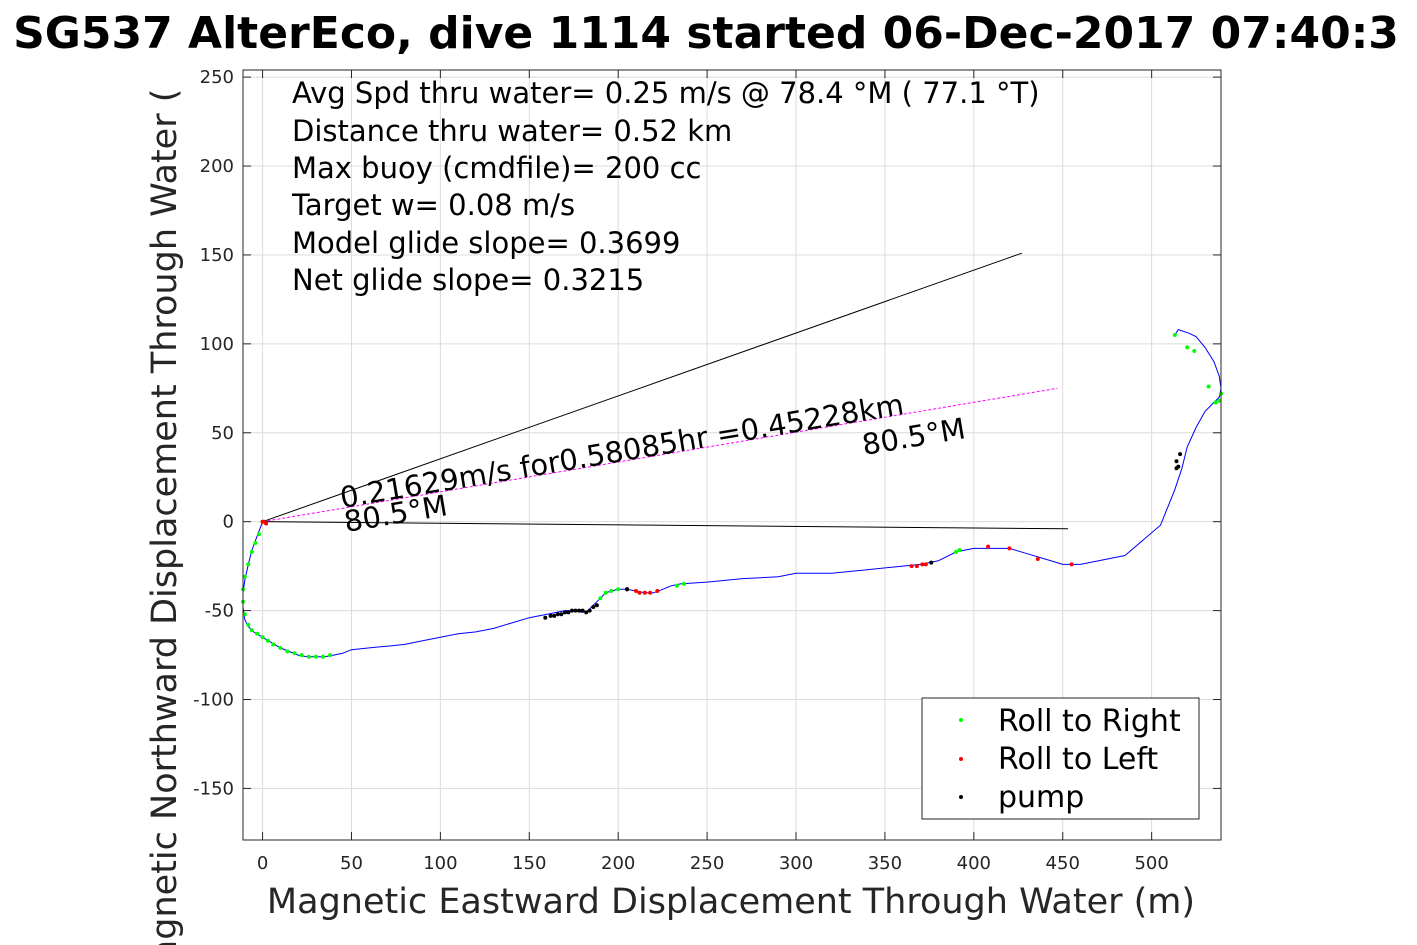  I want to click on average-heading-line, so click(660, 455).